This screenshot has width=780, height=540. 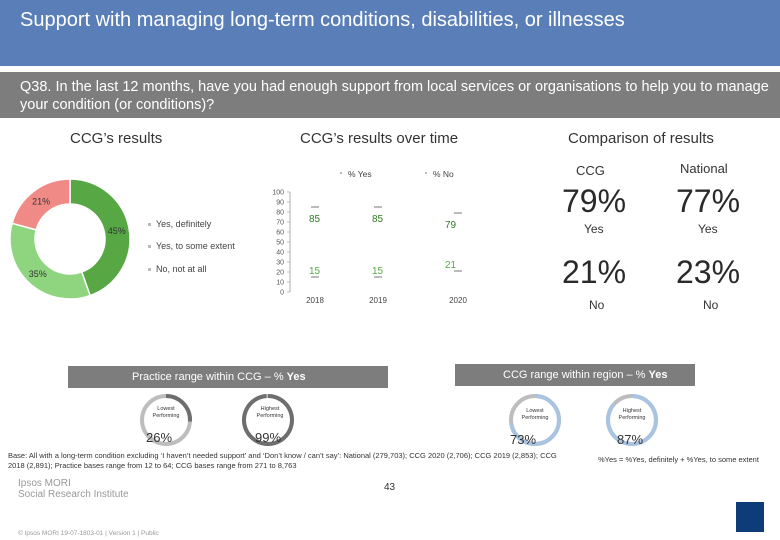 What do you see at coordinates (50, 261) in the screenshot?
I see `slice-some-extent` at bounding box center [50, 261].